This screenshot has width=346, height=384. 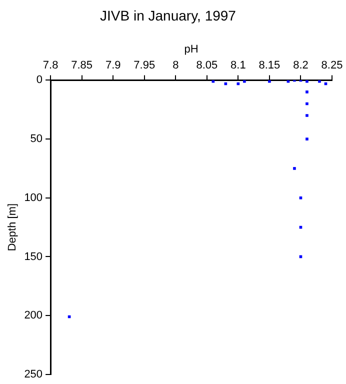 I want to click on y-tick-label: 200, so click(x=33, y=316).